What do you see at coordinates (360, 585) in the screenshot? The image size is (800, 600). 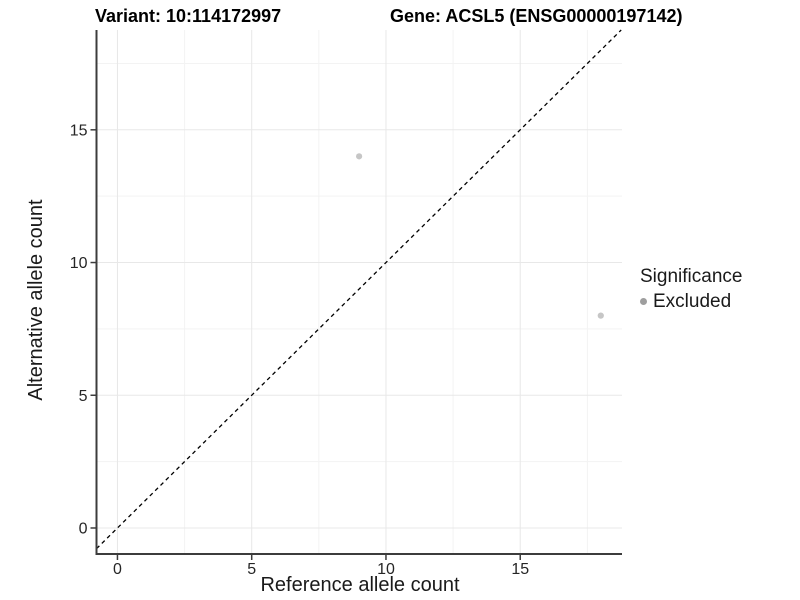 I see `x-axis-label: Reference allele count` at bounding box center [360, 585].